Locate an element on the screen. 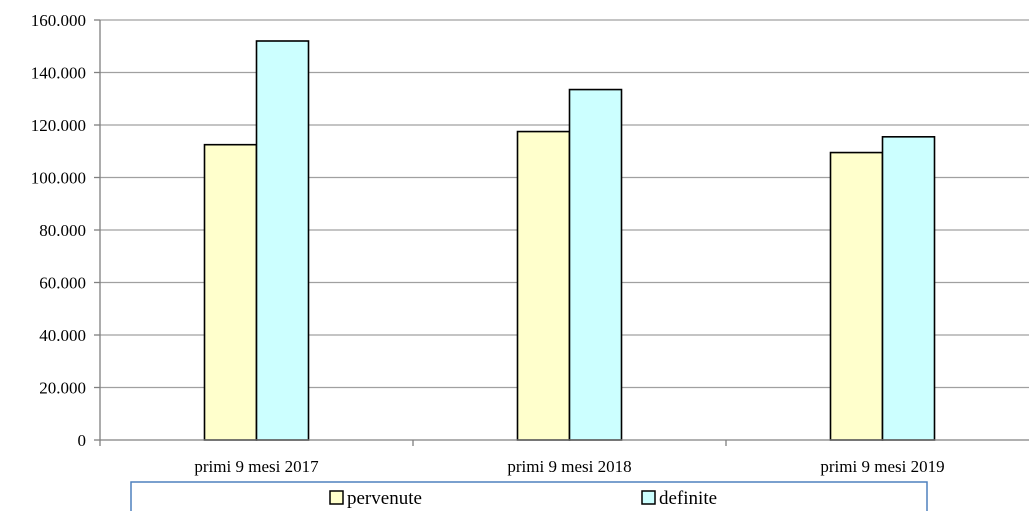 Image resolution: width=1029 pixels, height=511 pixels. legend-label-definite: definite is located at coordinates (688, 498).